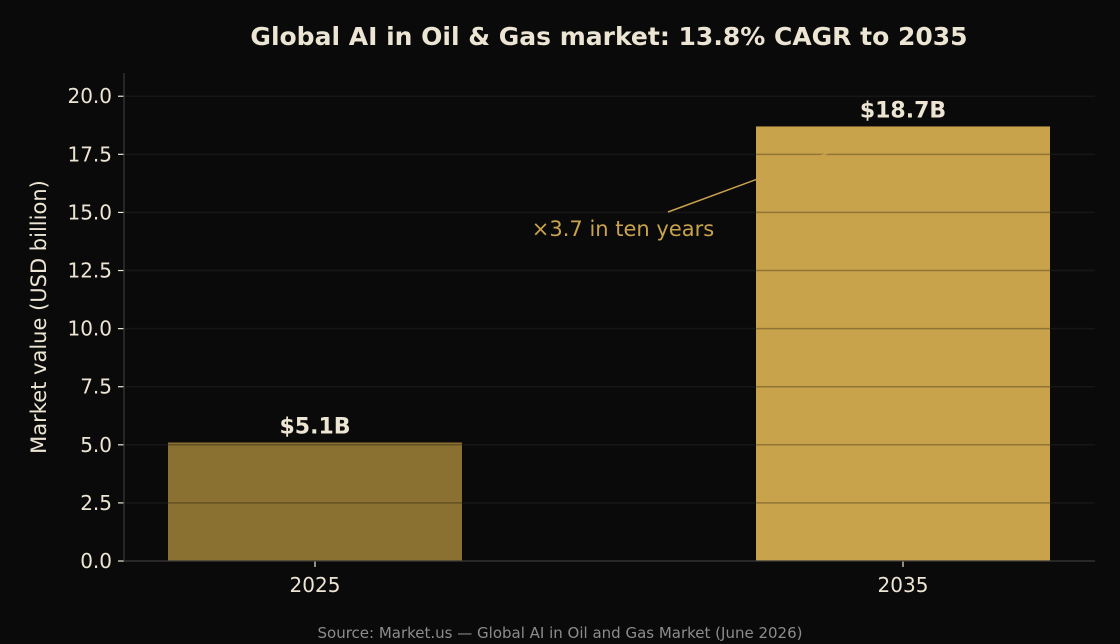  Describe the element at coordinates (315, 501) in the screenshot. I see `bar-2025` at that location.